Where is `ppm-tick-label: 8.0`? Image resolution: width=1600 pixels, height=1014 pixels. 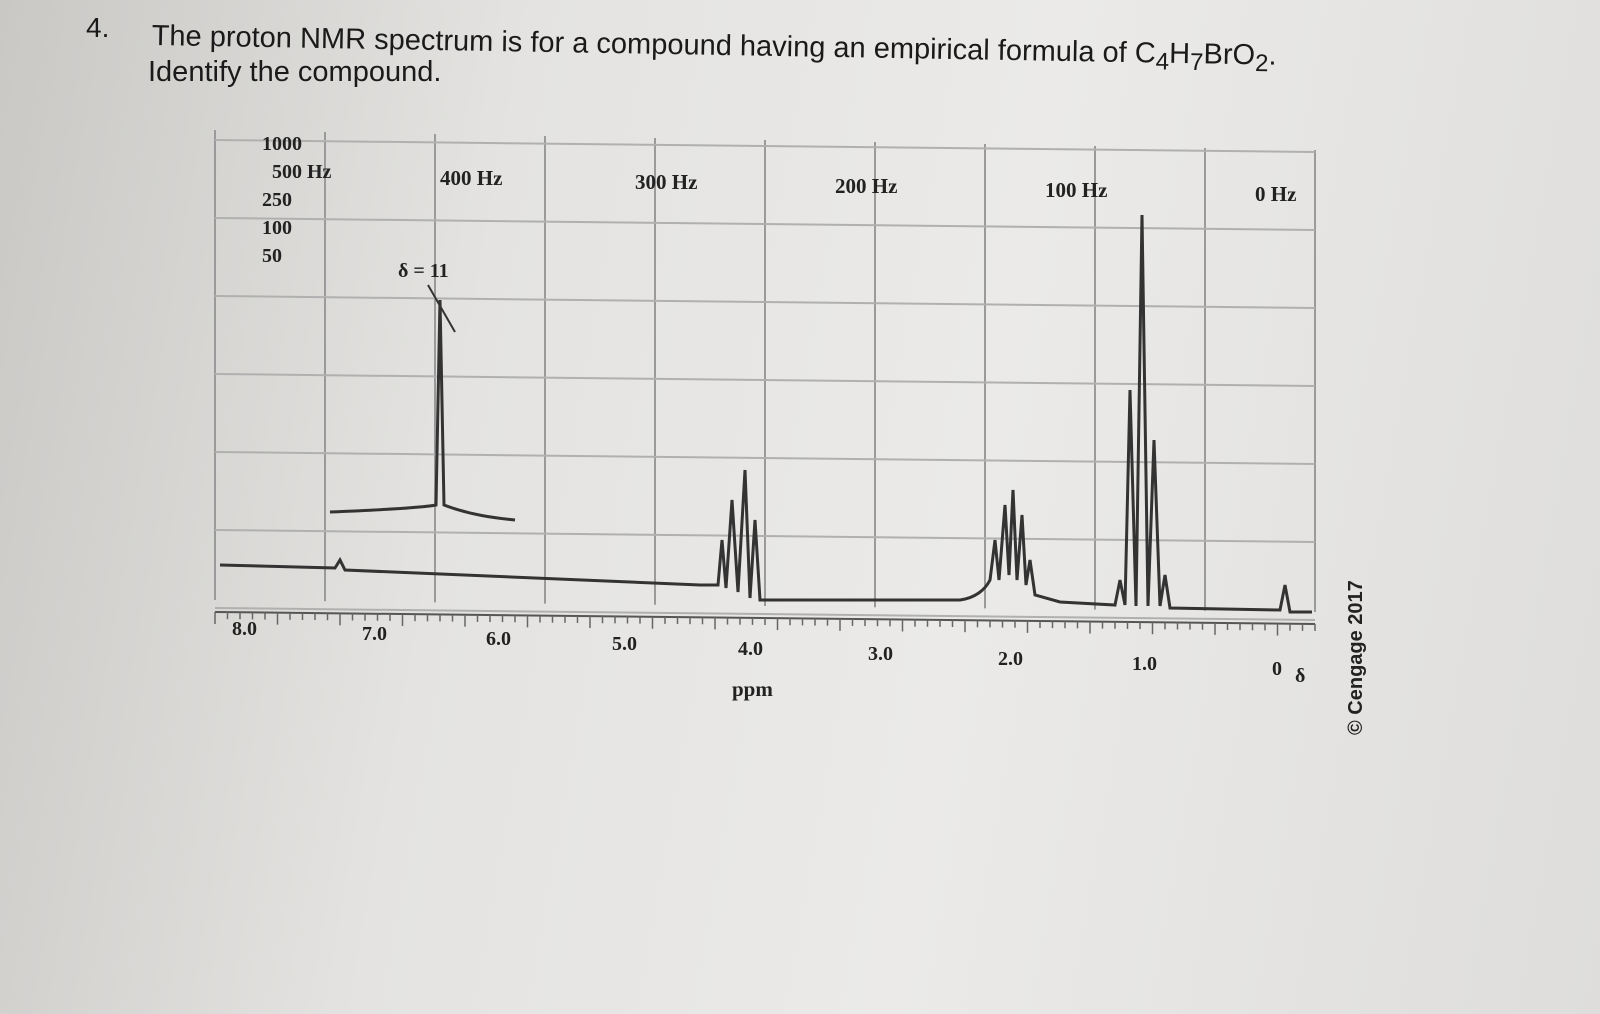 ppm-tick-label: 8.0 is located at coordinates (244, 629).